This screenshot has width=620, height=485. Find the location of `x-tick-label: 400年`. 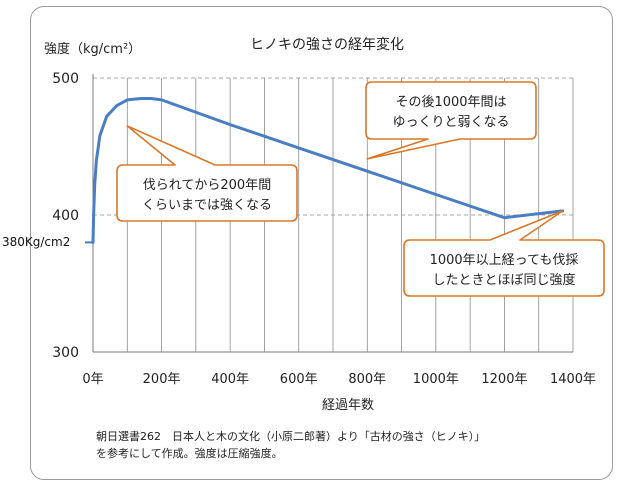

x-tick-label: 400年 is located at coordinates (230, 379).